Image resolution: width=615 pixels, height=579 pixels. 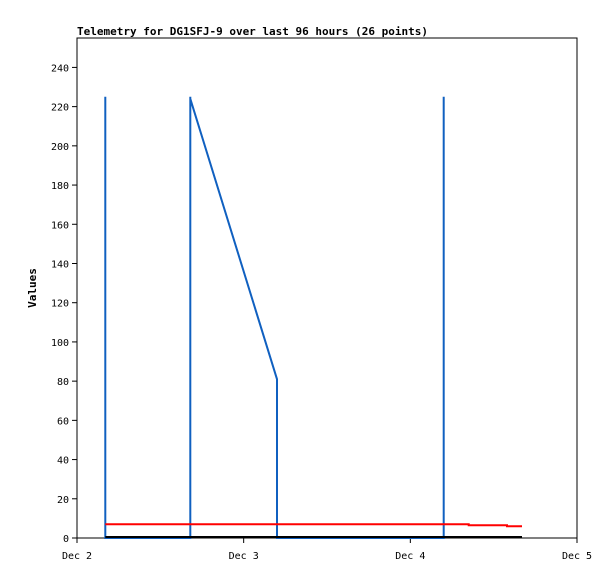 What do you see at coordinates (60, 186) in the screenshot?
I see `y-tick-label: 180` at bounding box center [60, 186].